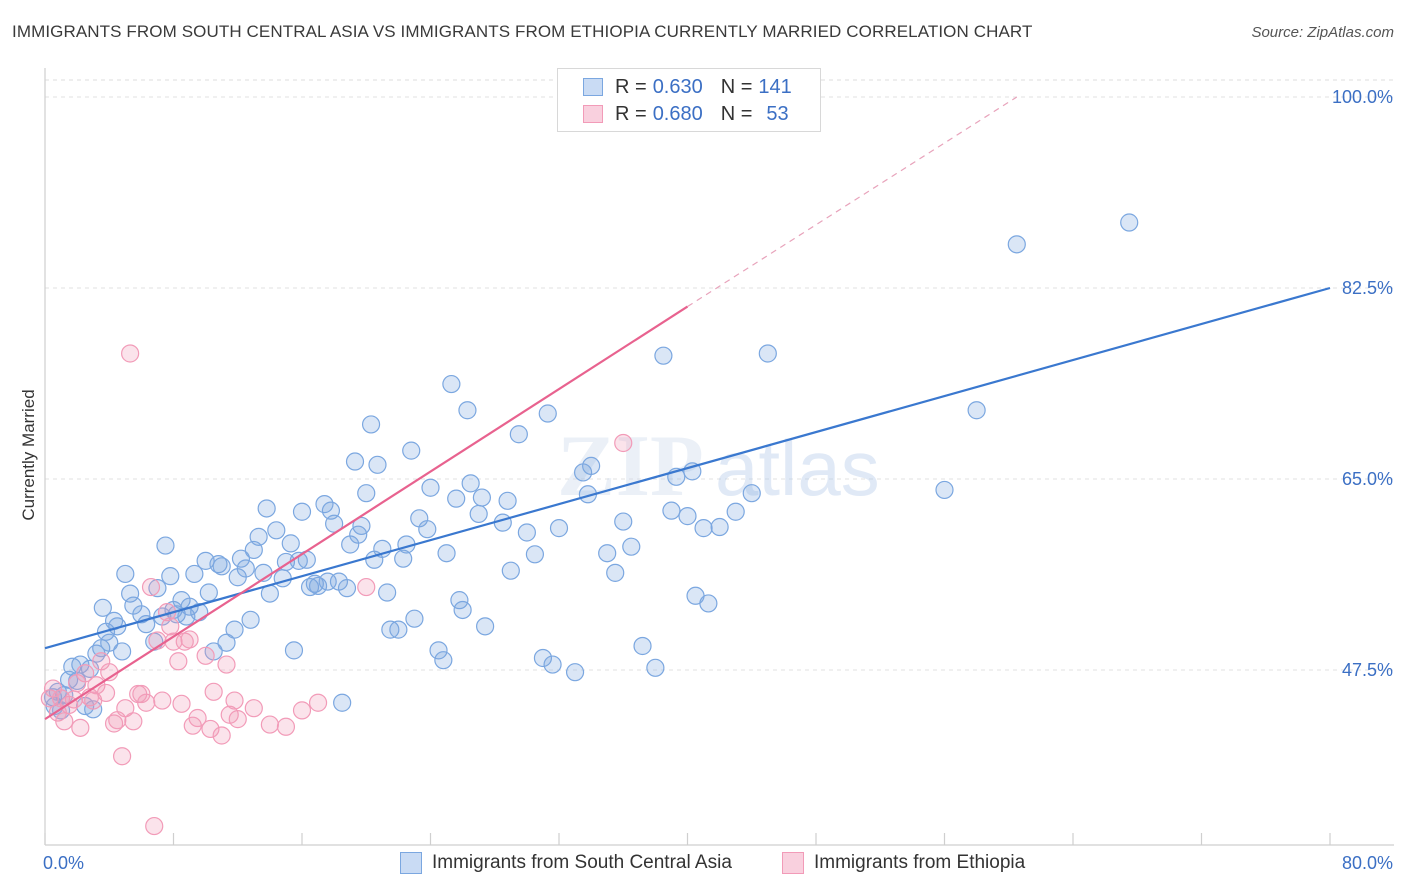 The width and height of the screenshot is (1406, 892). I want to click on bottom-legend-label: Immigrants from Ethiopia, so click(920, 862).